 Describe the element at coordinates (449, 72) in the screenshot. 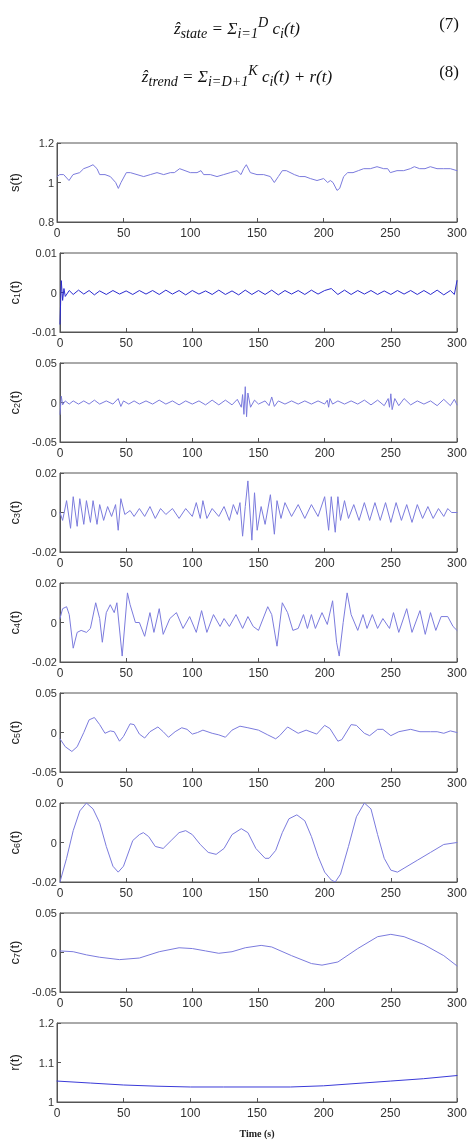

I see `text: (8)` at that location.